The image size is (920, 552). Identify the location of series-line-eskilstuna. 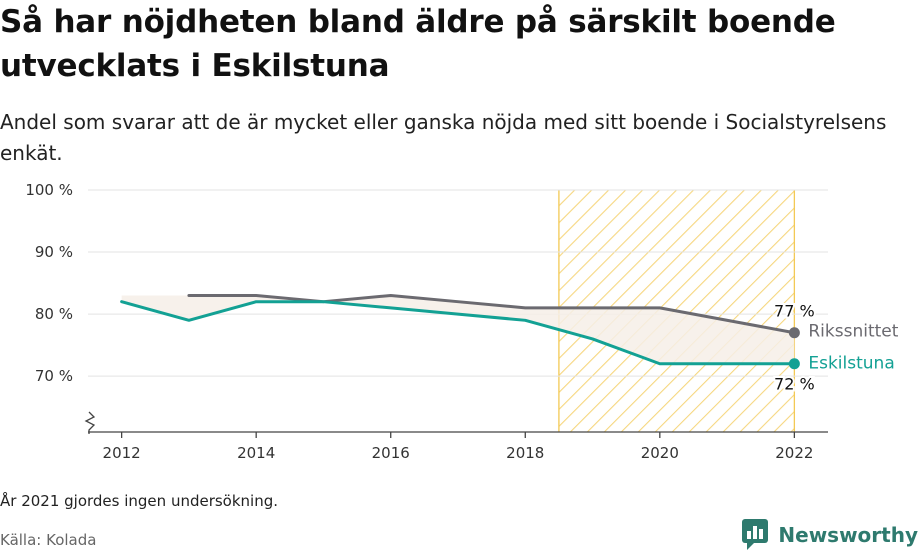
(458, 333).